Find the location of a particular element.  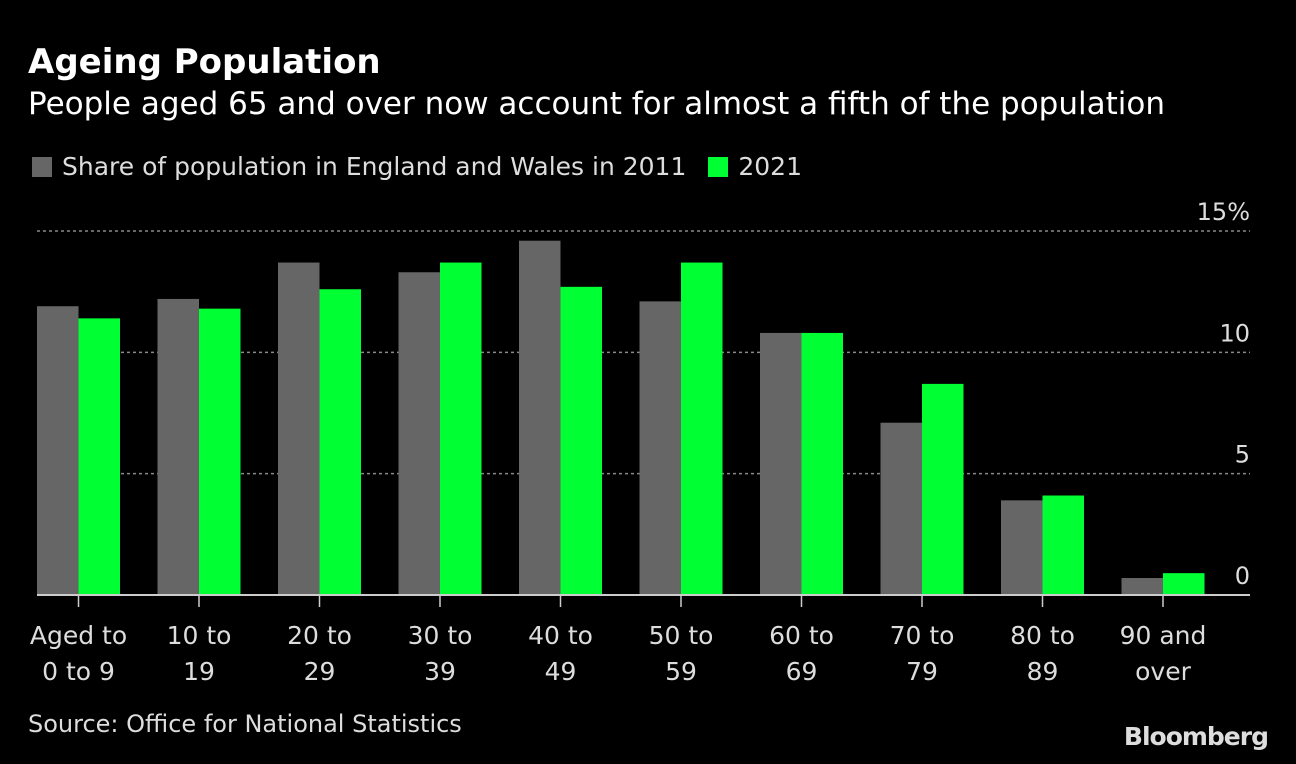

y-tick-label: 10 is located at coordinates (1234, 333).